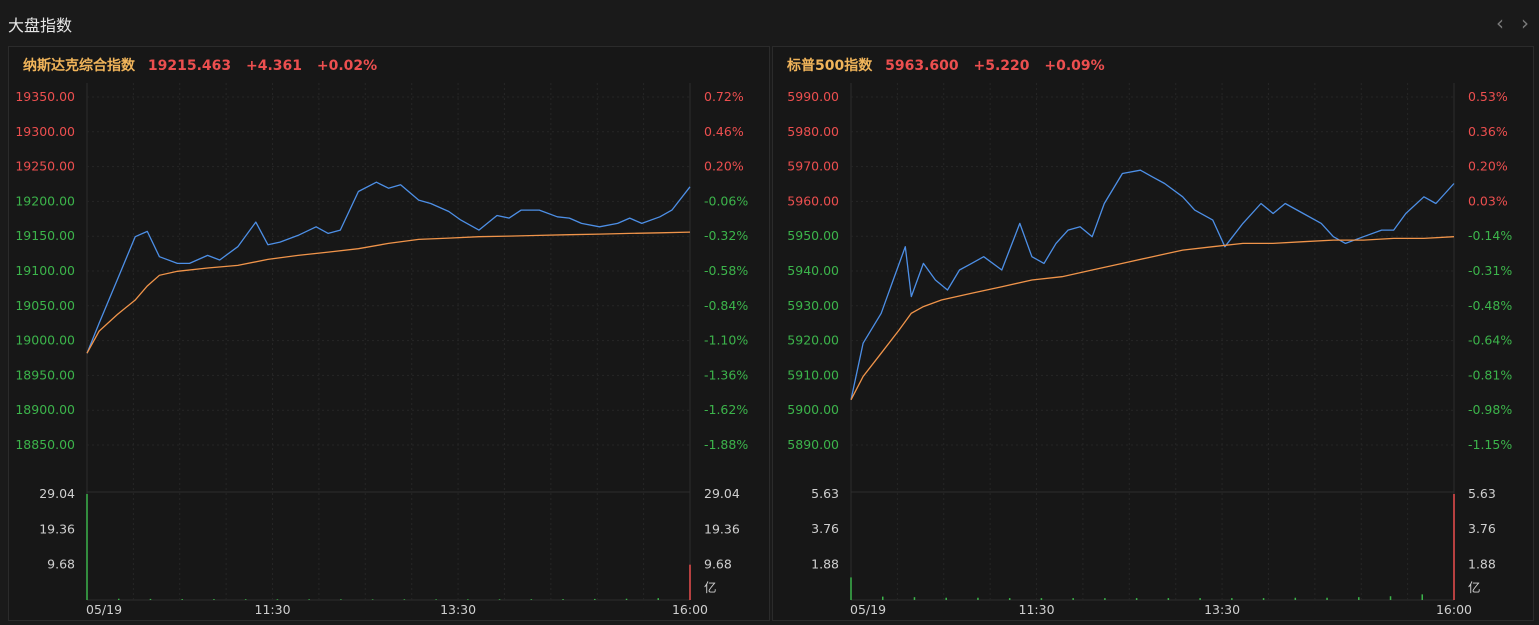 Image resolution: width=1539 pixels, height=625 pixels. Describe the element at coordinates (1488, 131) in the screenshot. I see `y-tick-label-right: 0.36%` at that location.